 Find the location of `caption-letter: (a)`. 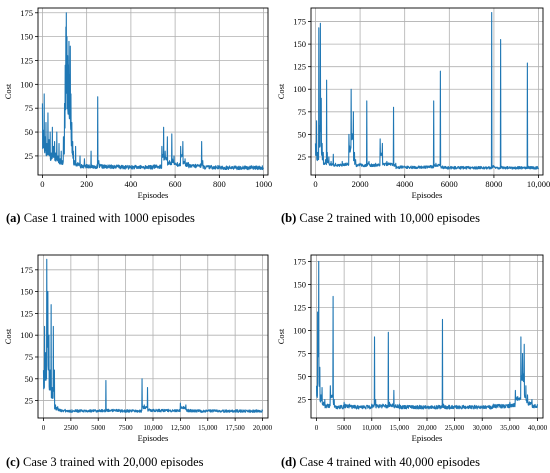

caption-letter: (a) is located at coordinates (13, 218).